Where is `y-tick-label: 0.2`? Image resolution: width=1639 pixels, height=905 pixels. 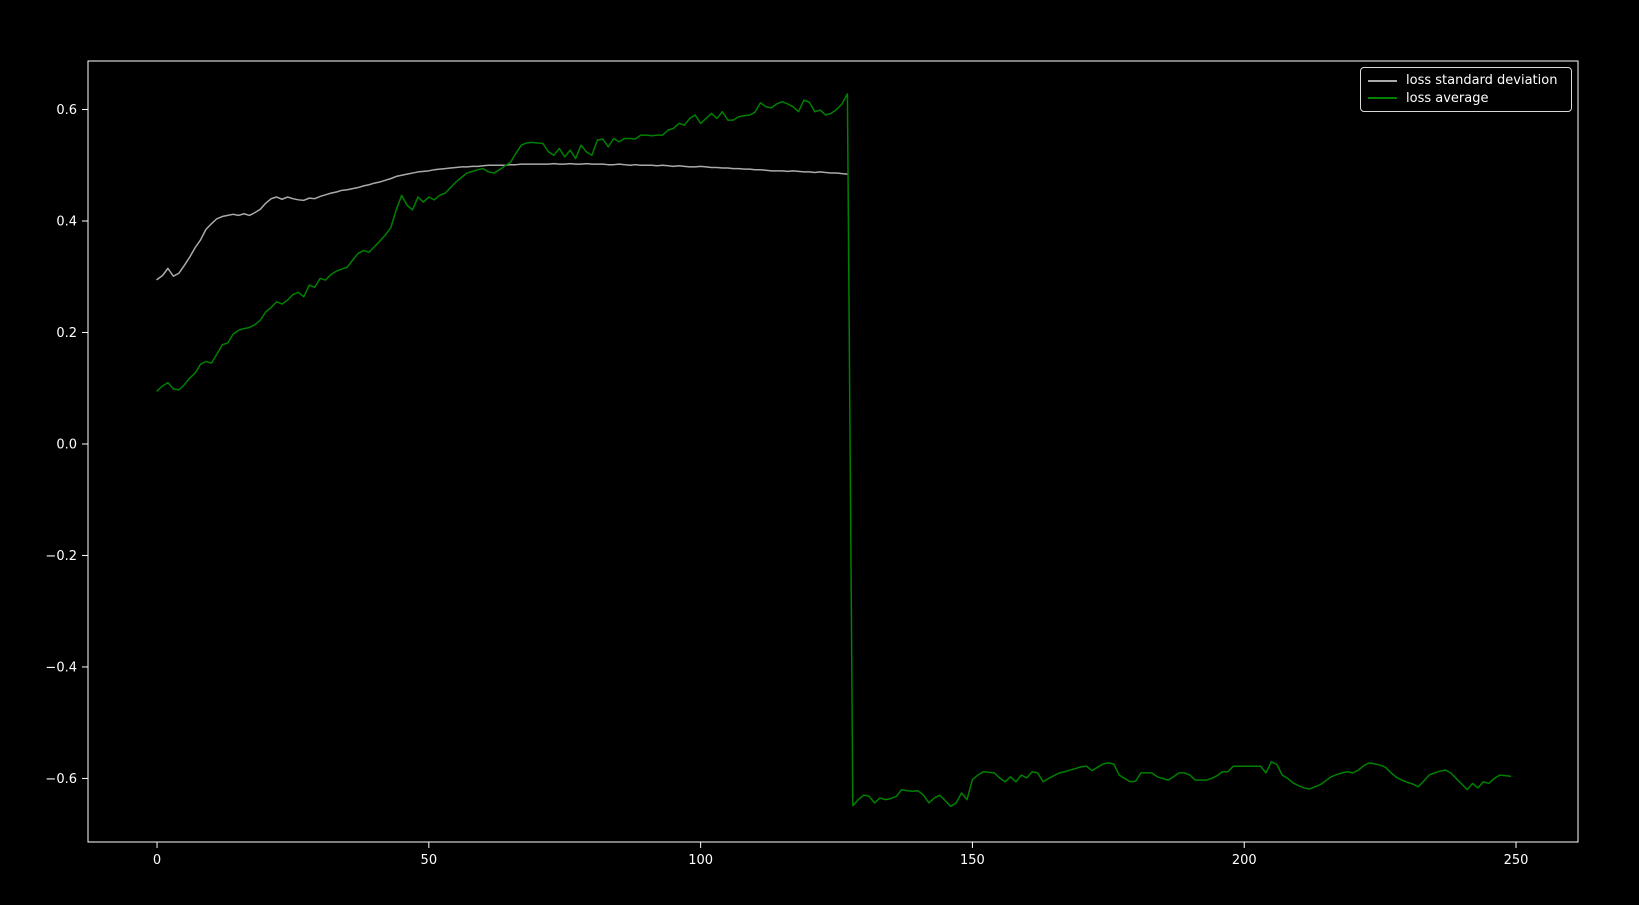 y-tick-label: 0.2 is located at coordinates (66, 333).